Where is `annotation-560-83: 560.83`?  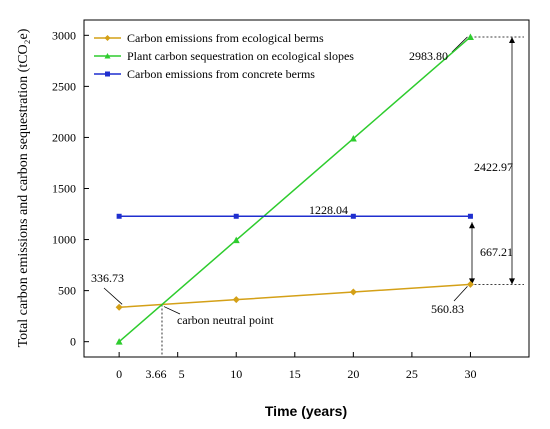 annotation-560-83: 560.83 is located at coordinates (447, 309).